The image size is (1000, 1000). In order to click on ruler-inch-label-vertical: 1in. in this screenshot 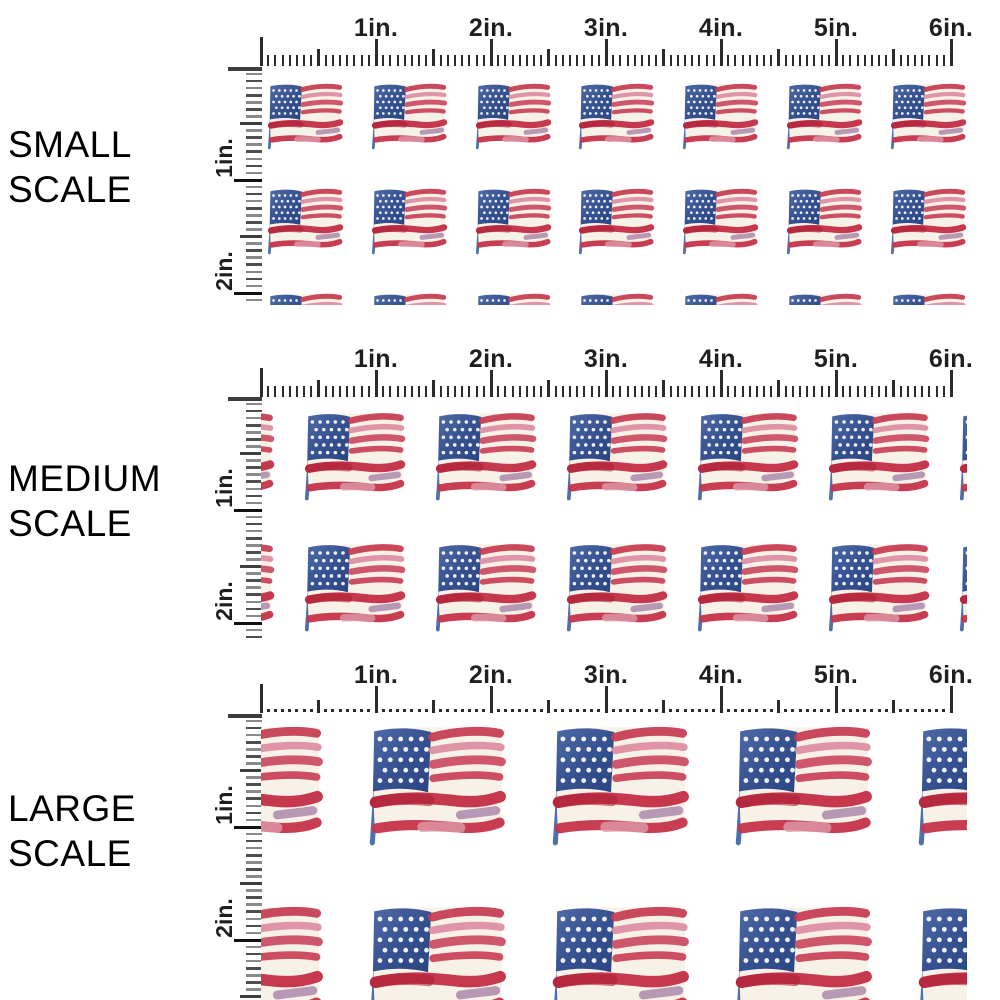, I will do `click(224, 158)`.